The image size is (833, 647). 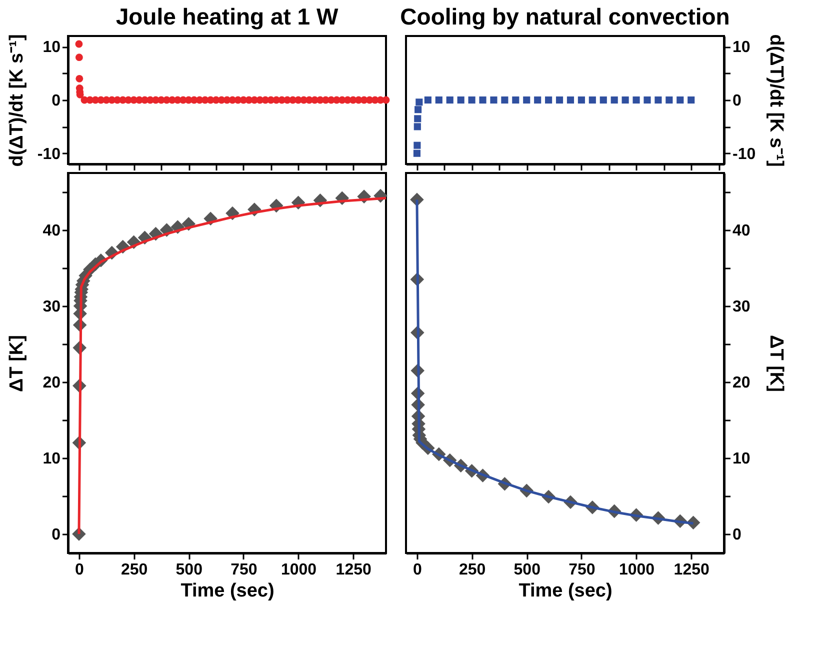 I want to click on y2-tick-label: 20, so click(x=741, y=383).